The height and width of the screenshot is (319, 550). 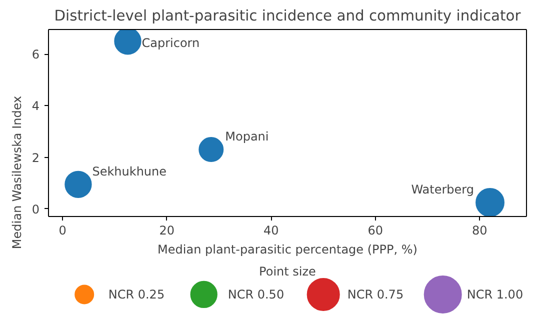 I want to click on x-tick-label: 60, so click(x=375, y=231).